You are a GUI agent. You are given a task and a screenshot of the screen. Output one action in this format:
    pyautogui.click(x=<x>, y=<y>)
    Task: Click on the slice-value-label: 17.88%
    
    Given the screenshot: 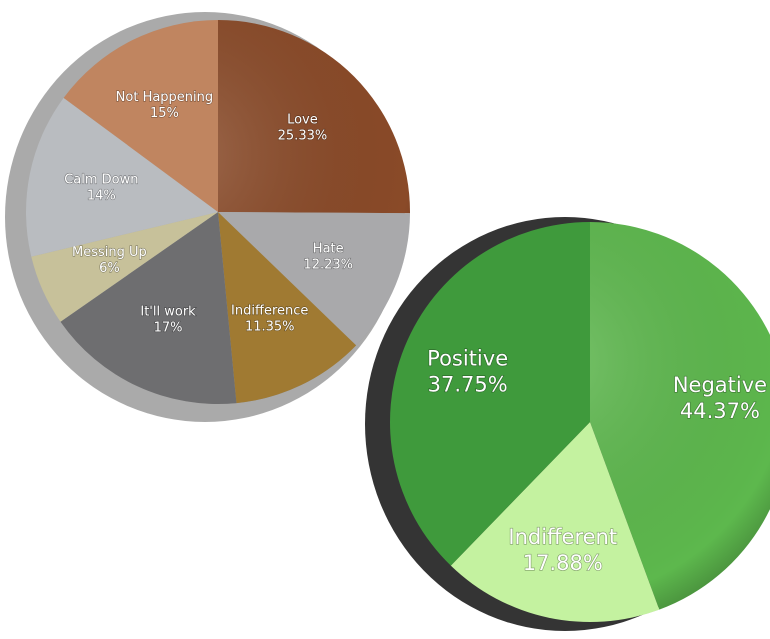 What is the action you would take?
    pyautogui.click(x=563, y=563)
    